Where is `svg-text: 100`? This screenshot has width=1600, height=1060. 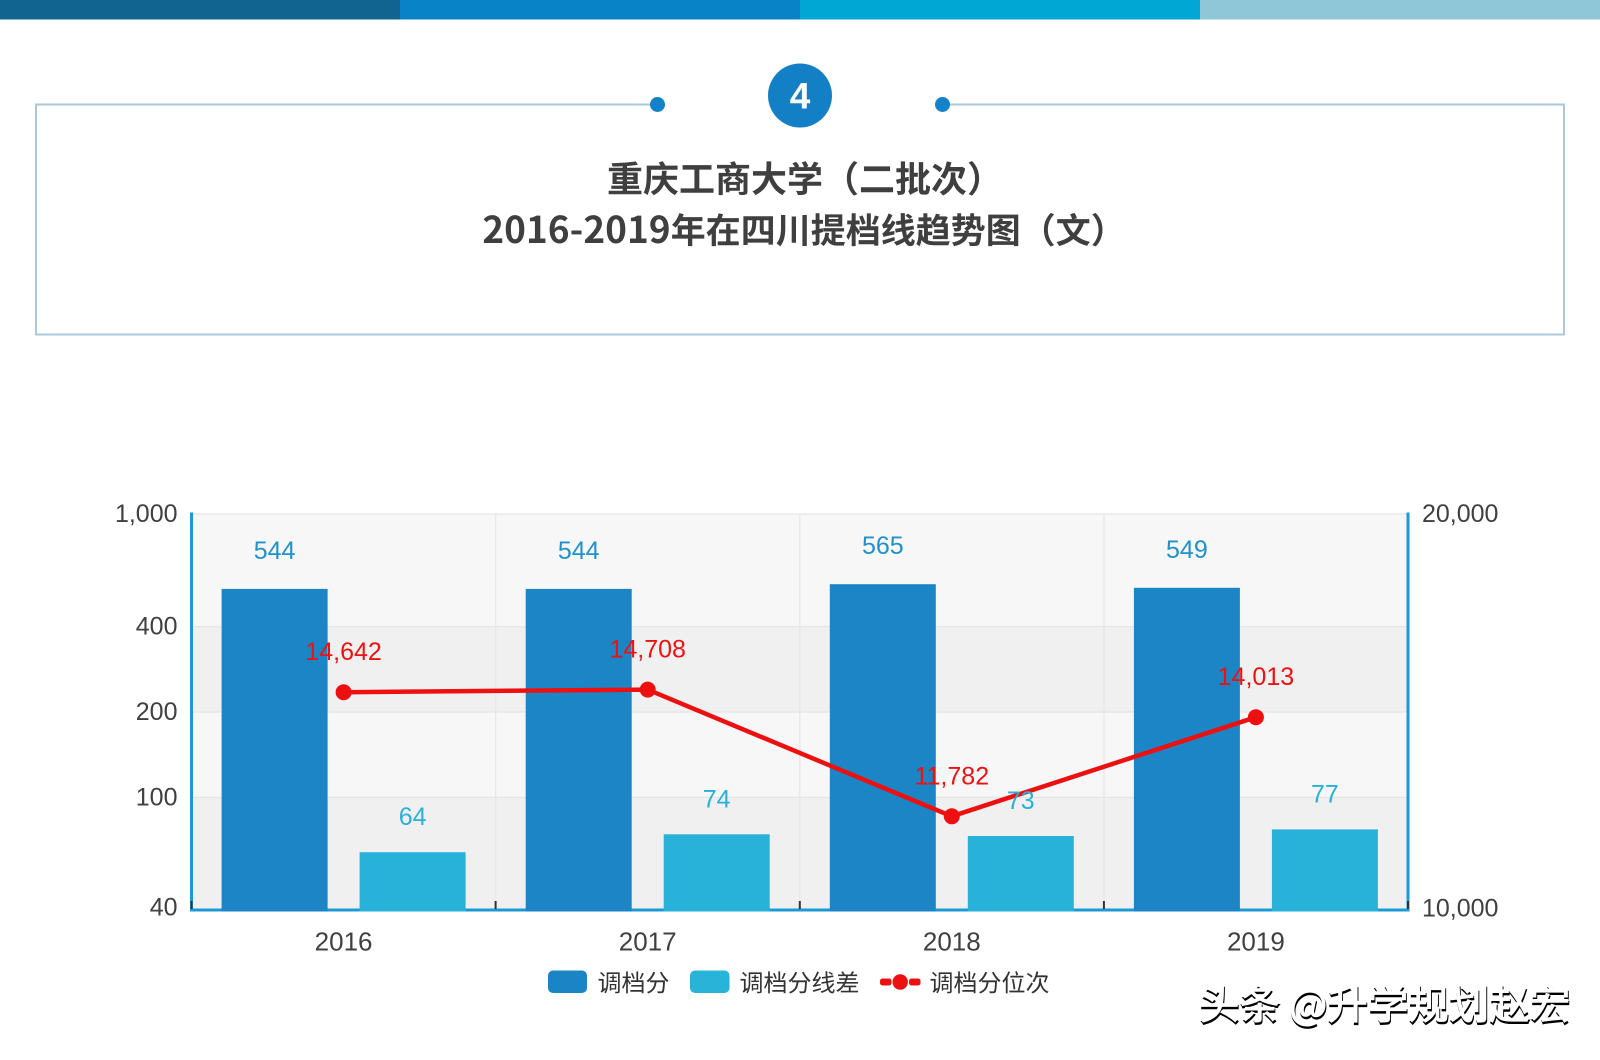 svg-text: 100 is located at coordinates (157, 797).